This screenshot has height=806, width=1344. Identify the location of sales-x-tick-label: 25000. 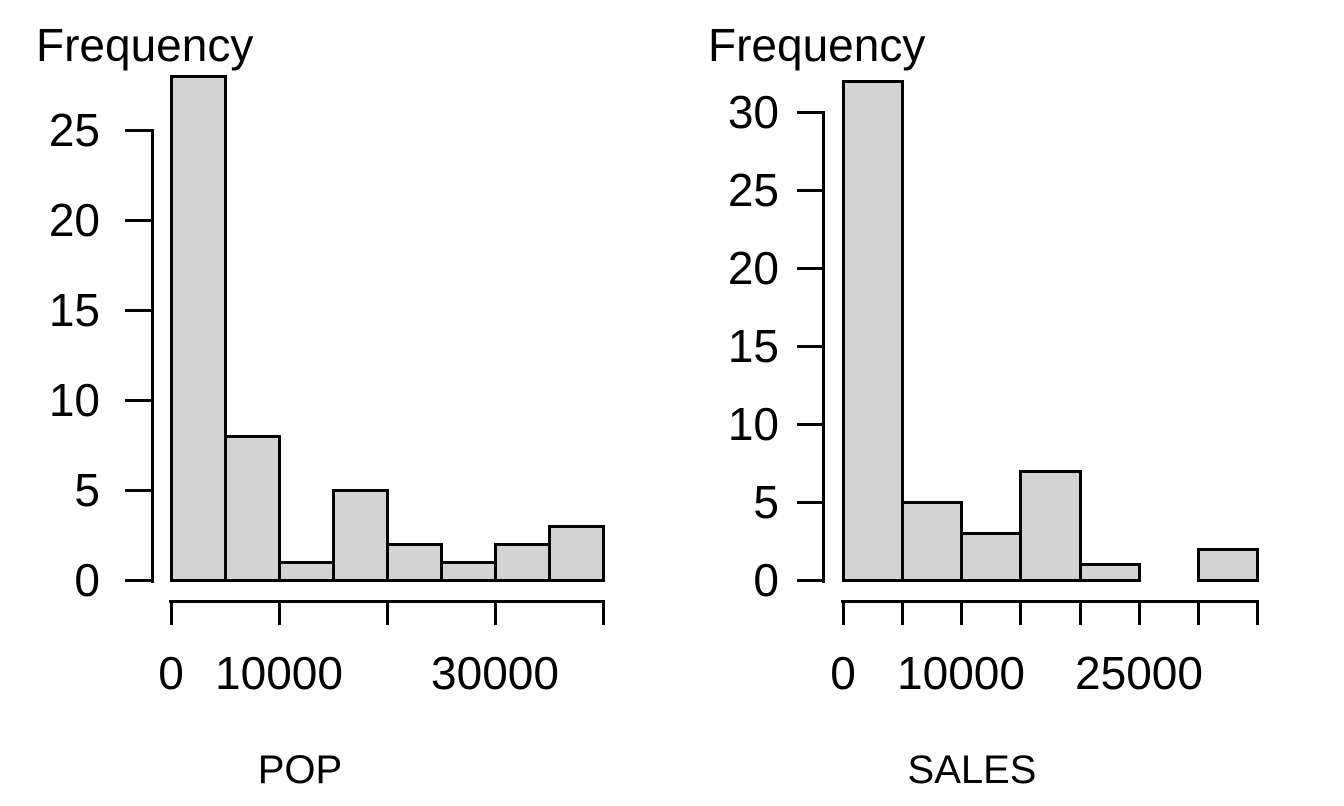
(1139, 673).